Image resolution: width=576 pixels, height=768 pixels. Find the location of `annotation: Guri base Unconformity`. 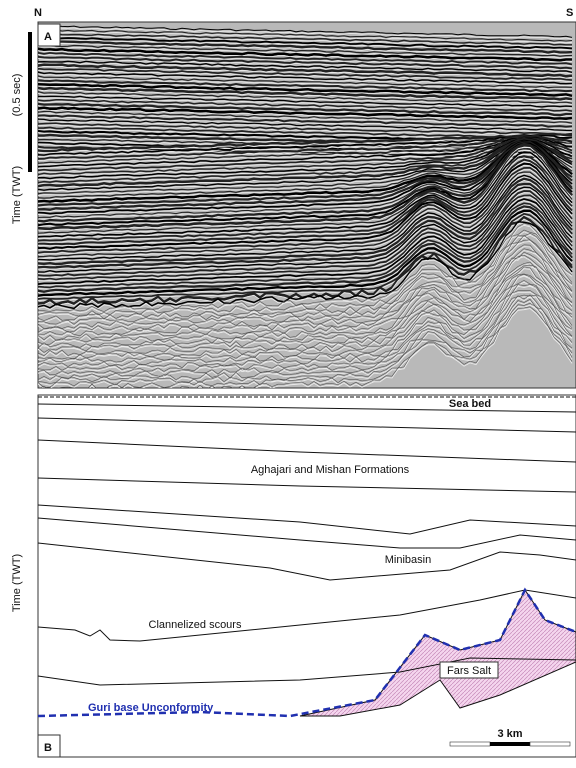

annotation: Guri base Unconformity is located at coordinates (151, 708).